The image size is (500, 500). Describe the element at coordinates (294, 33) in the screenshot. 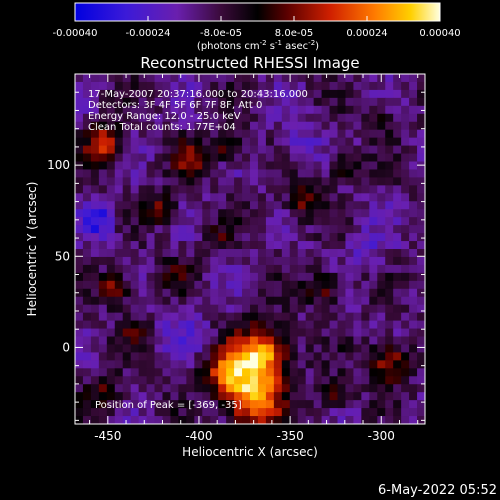

I see `colorbar-tick-label: 8.0e-05` at that location.